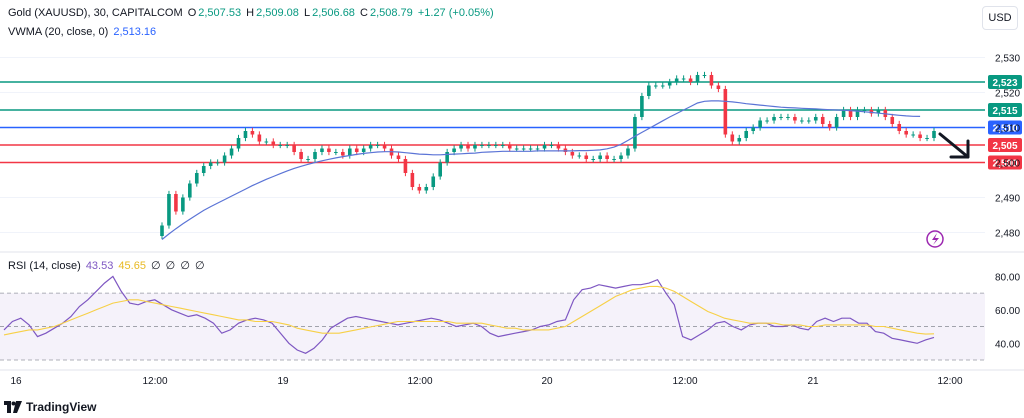  I want to click on open-label: O, so click(192, 13).